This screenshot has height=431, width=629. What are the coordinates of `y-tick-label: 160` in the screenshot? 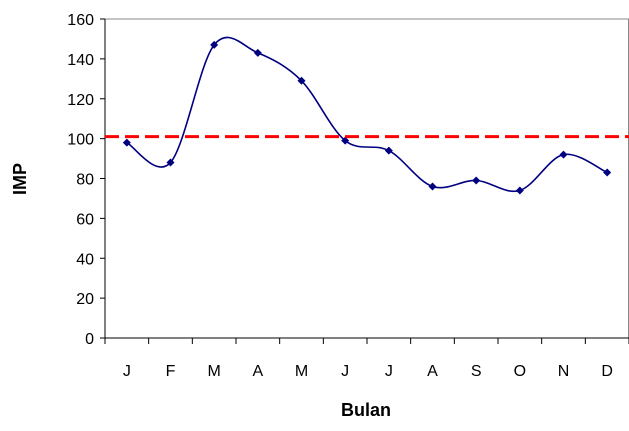 It's located at (80, 20).